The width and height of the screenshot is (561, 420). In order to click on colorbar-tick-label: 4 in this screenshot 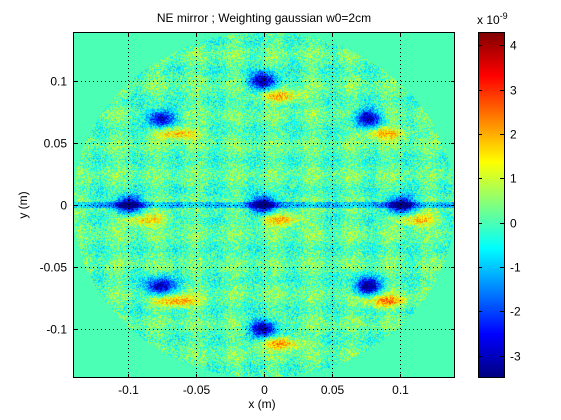, I will do `click(513, 46)`.